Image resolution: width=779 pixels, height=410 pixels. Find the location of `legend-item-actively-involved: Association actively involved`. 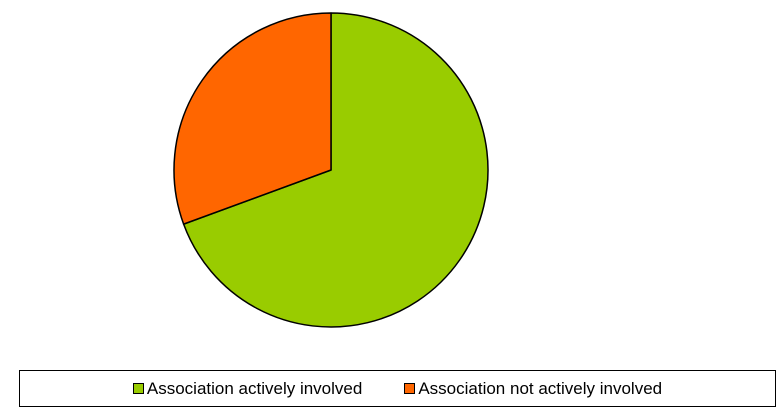

legend-item-actively-involved: Association actively involved is located at coordinates (247, 388).